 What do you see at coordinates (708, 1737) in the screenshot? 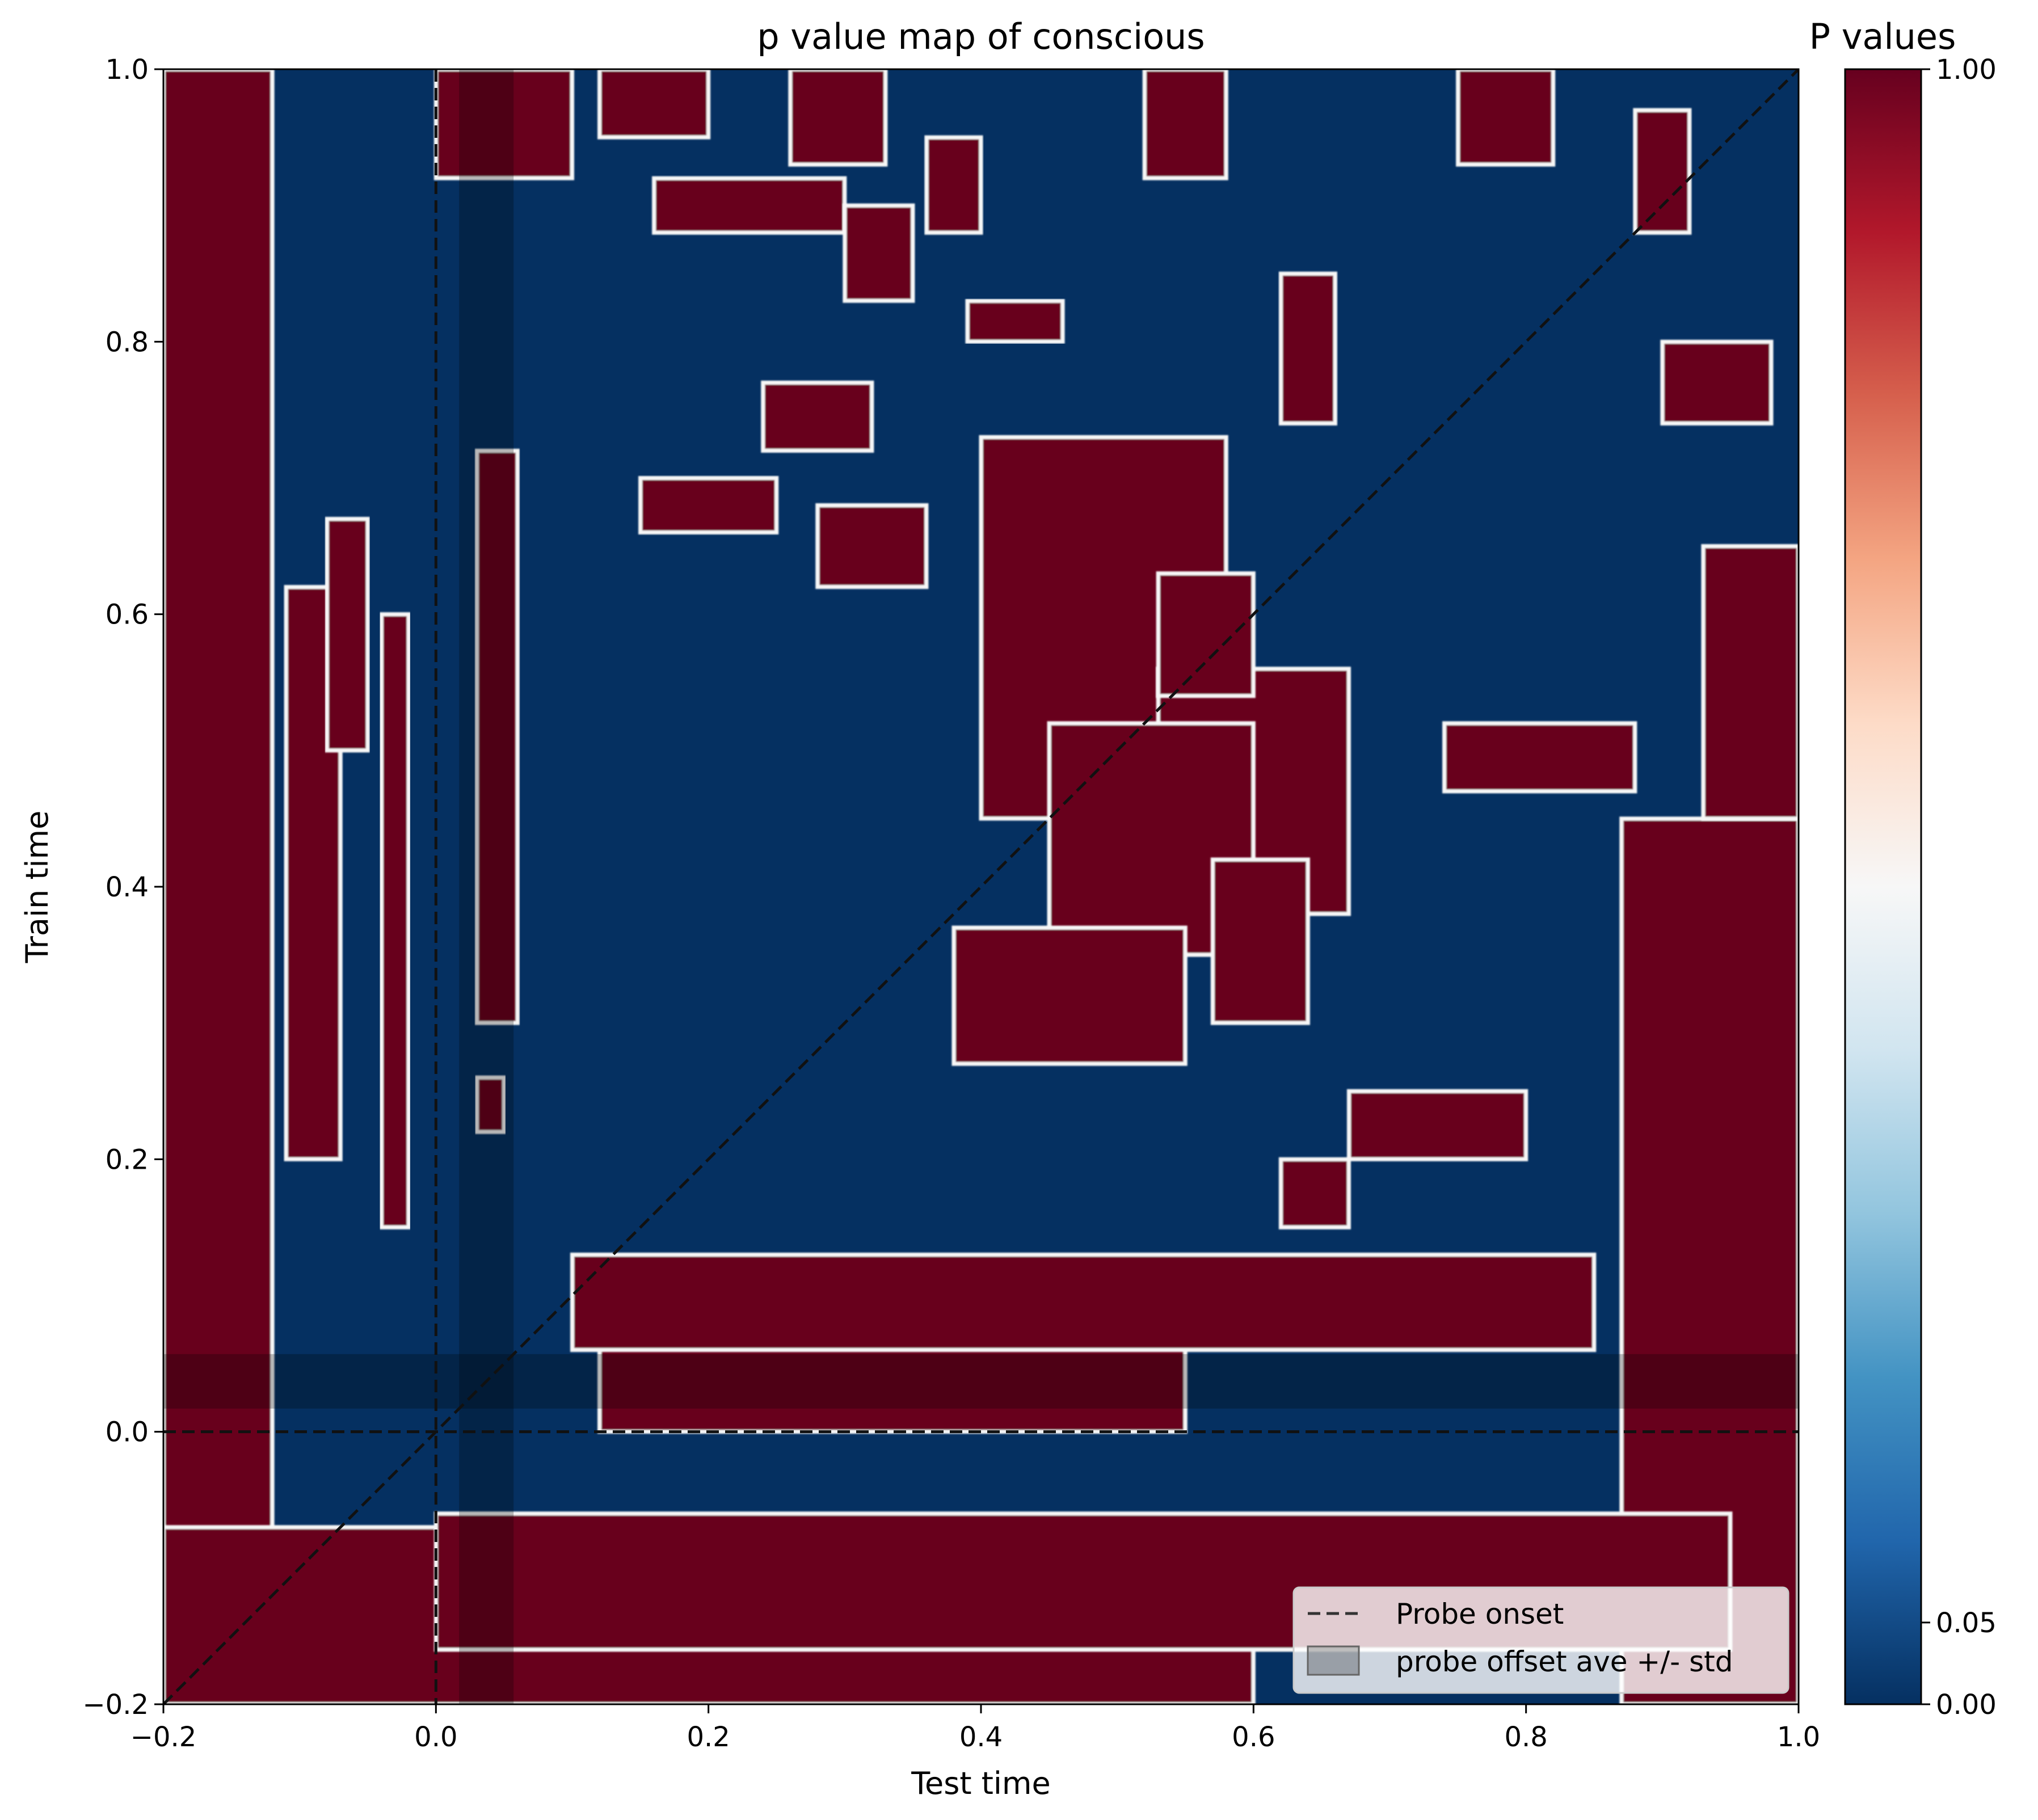
I see `x-tick-label: 0.2` at bounding box center [708, 1737].